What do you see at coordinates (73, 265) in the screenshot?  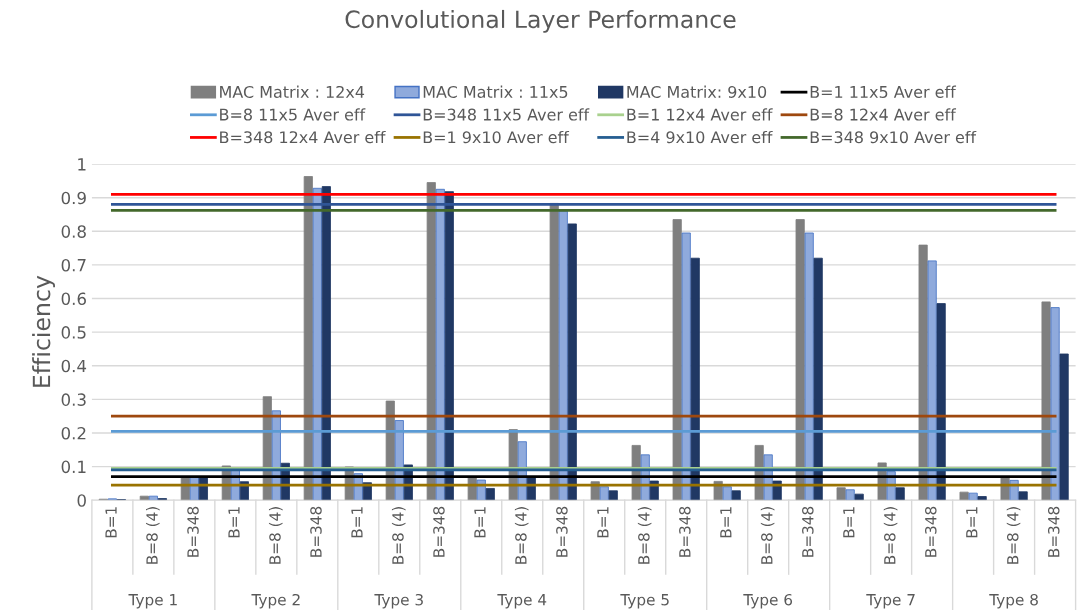 I see `y-tick-label: 0.7` at bounding box center [73, 265].